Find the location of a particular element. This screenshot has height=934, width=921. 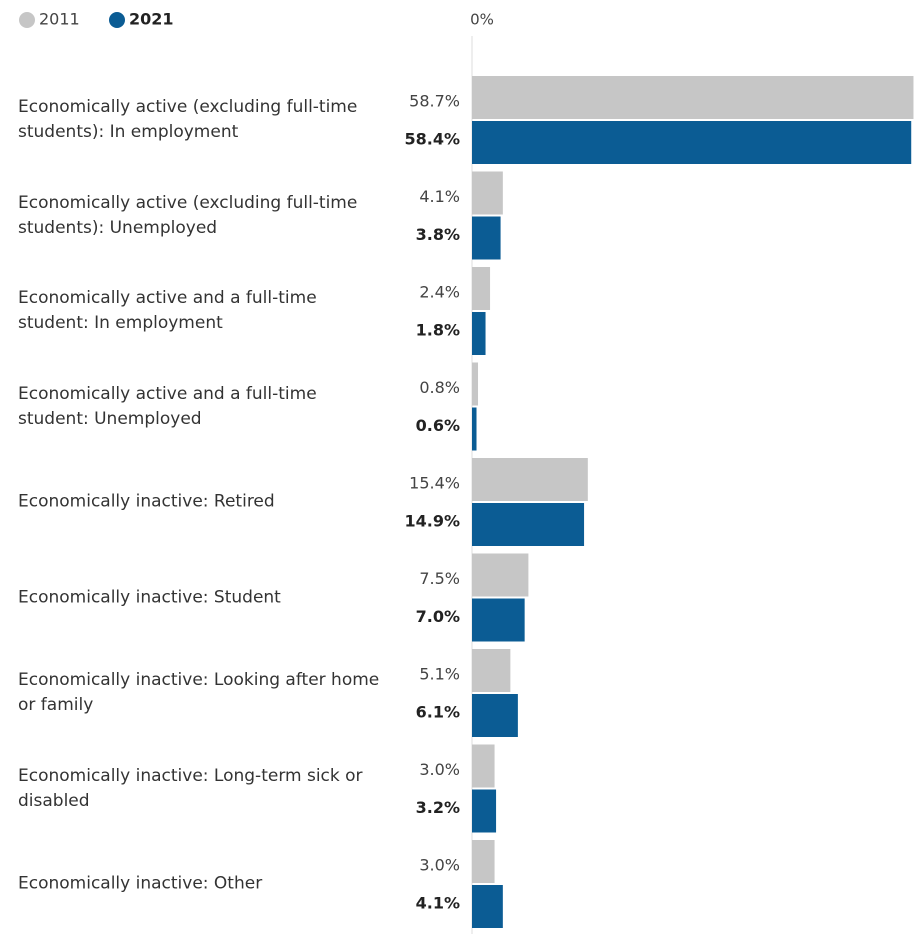

value-label: 6.1% is located at coordinates (438, 712).